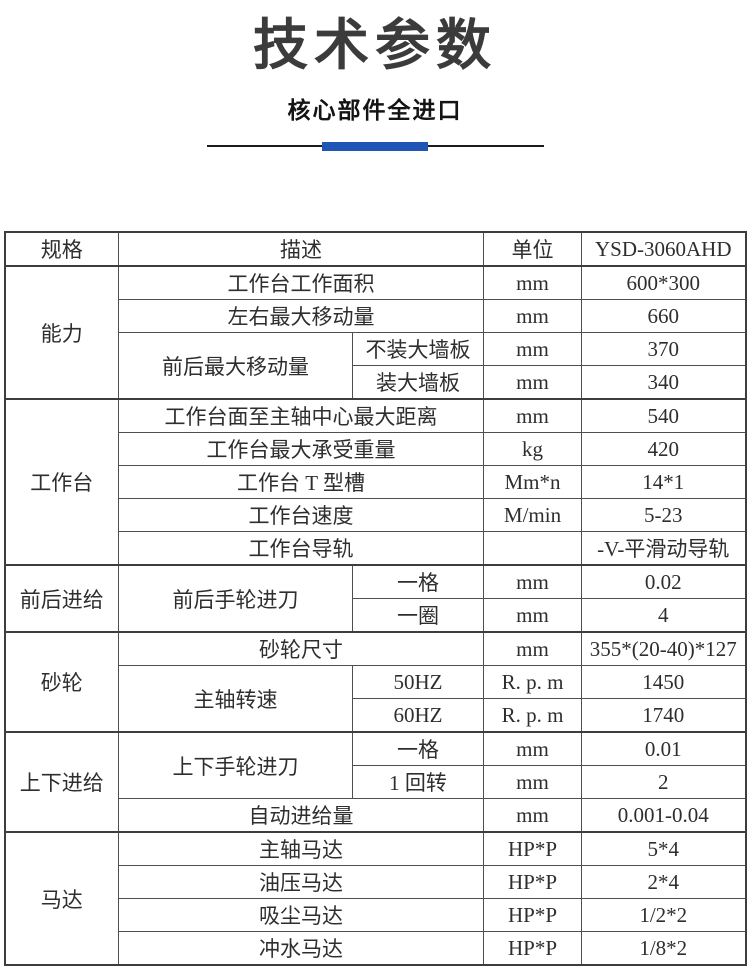 The width and height of the screenshot is (750, 980). I want to click on spec-value: 540, so click(663, 416).